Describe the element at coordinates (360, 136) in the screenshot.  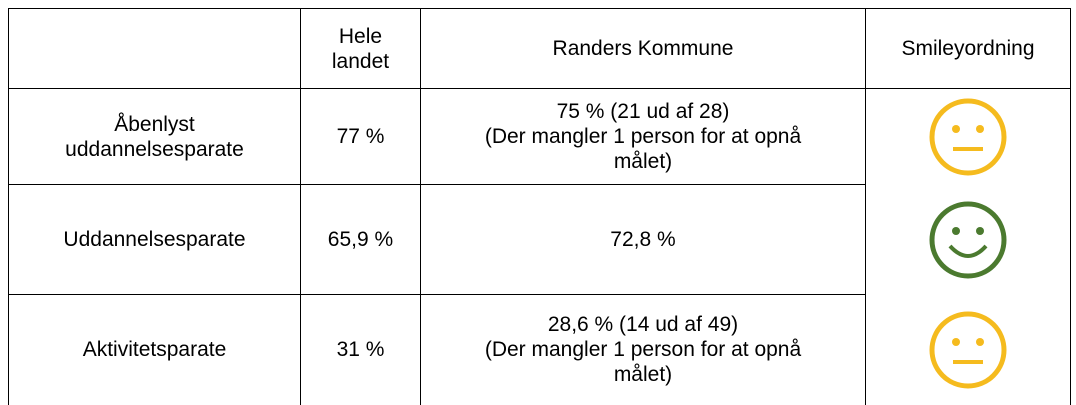
I see `cell: 77 %` at that location.